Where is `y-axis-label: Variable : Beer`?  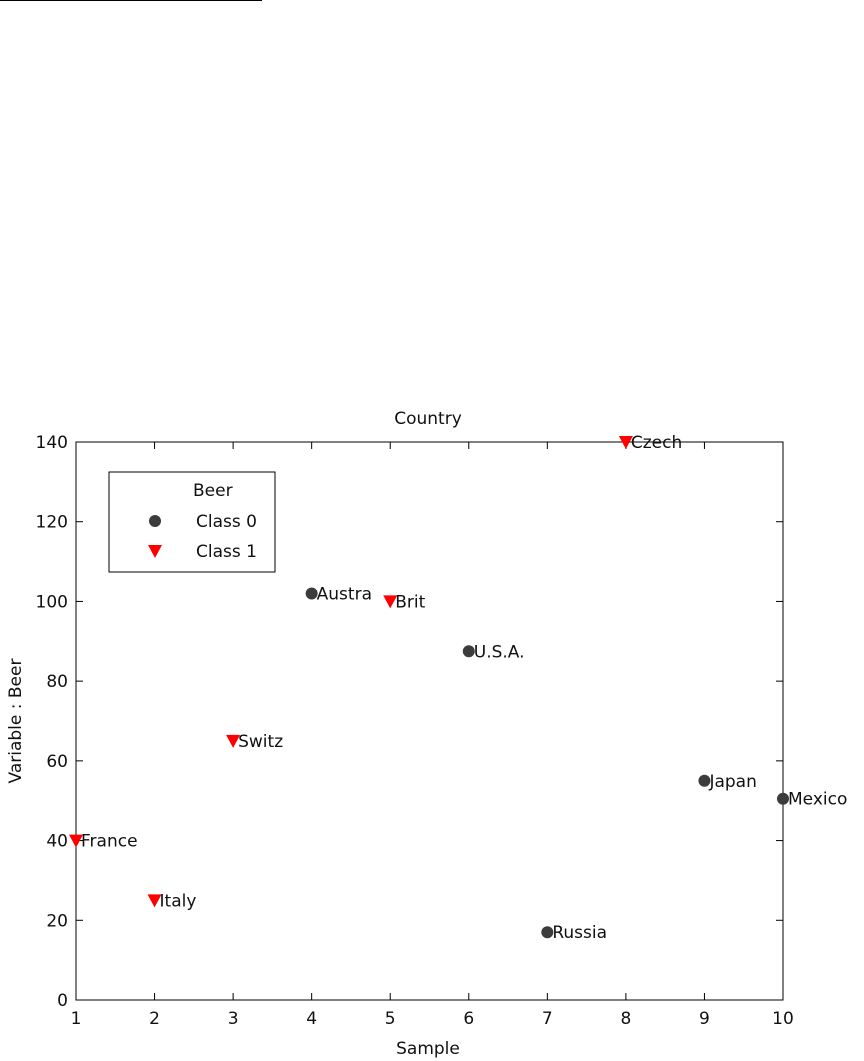
y-axis-label: Variable : Beer is located at coordinates (16, 721).